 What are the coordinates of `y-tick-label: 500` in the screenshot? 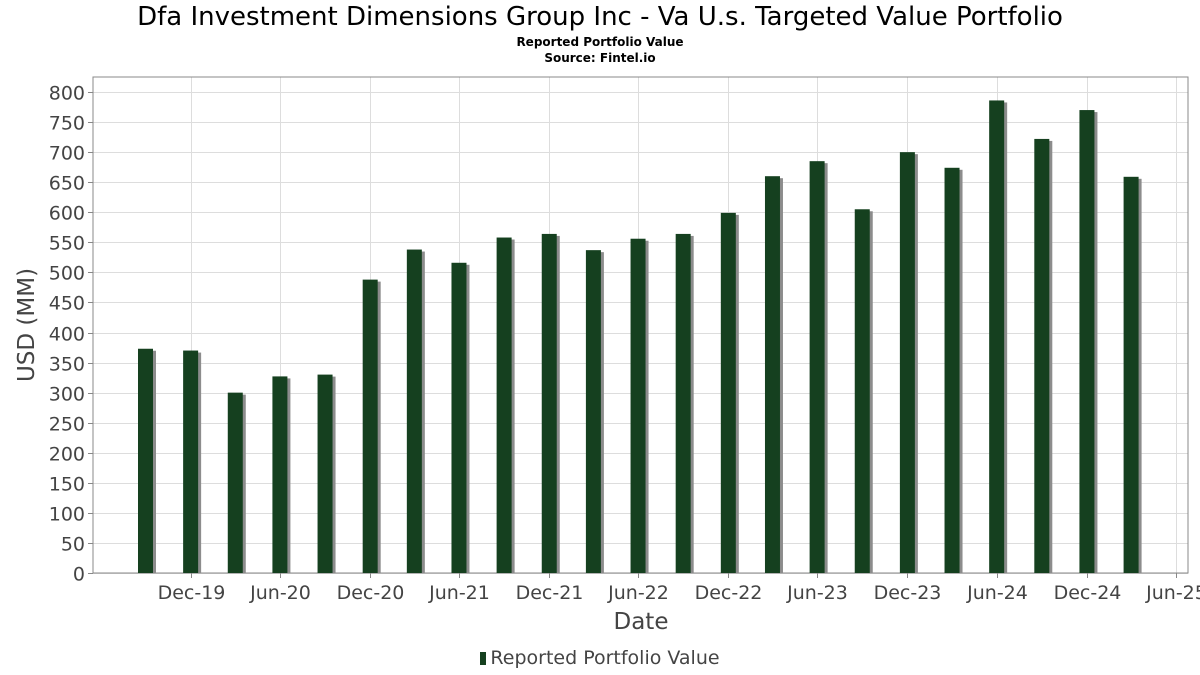 It's located at (67, 274).